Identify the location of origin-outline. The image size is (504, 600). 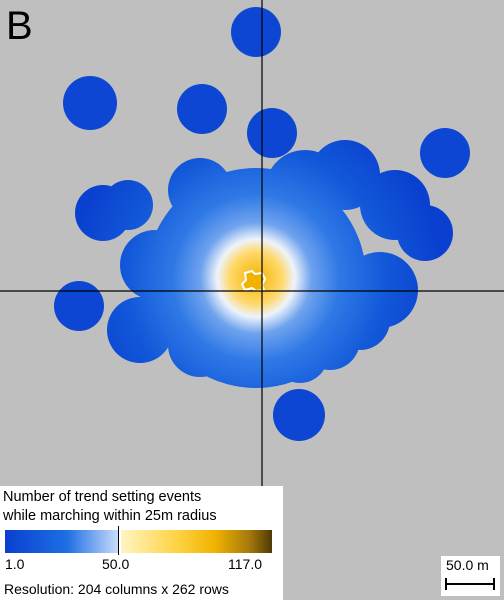
(253, 281).